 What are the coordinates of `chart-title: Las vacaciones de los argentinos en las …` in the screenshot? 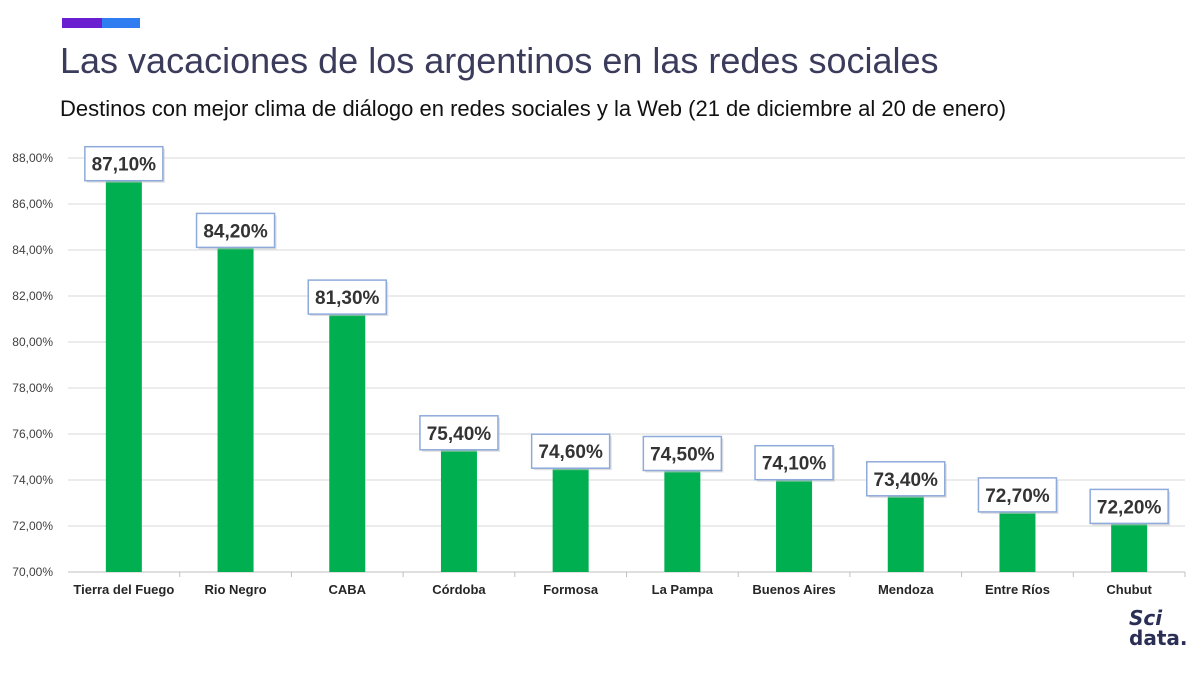 It's located at (499, 60).